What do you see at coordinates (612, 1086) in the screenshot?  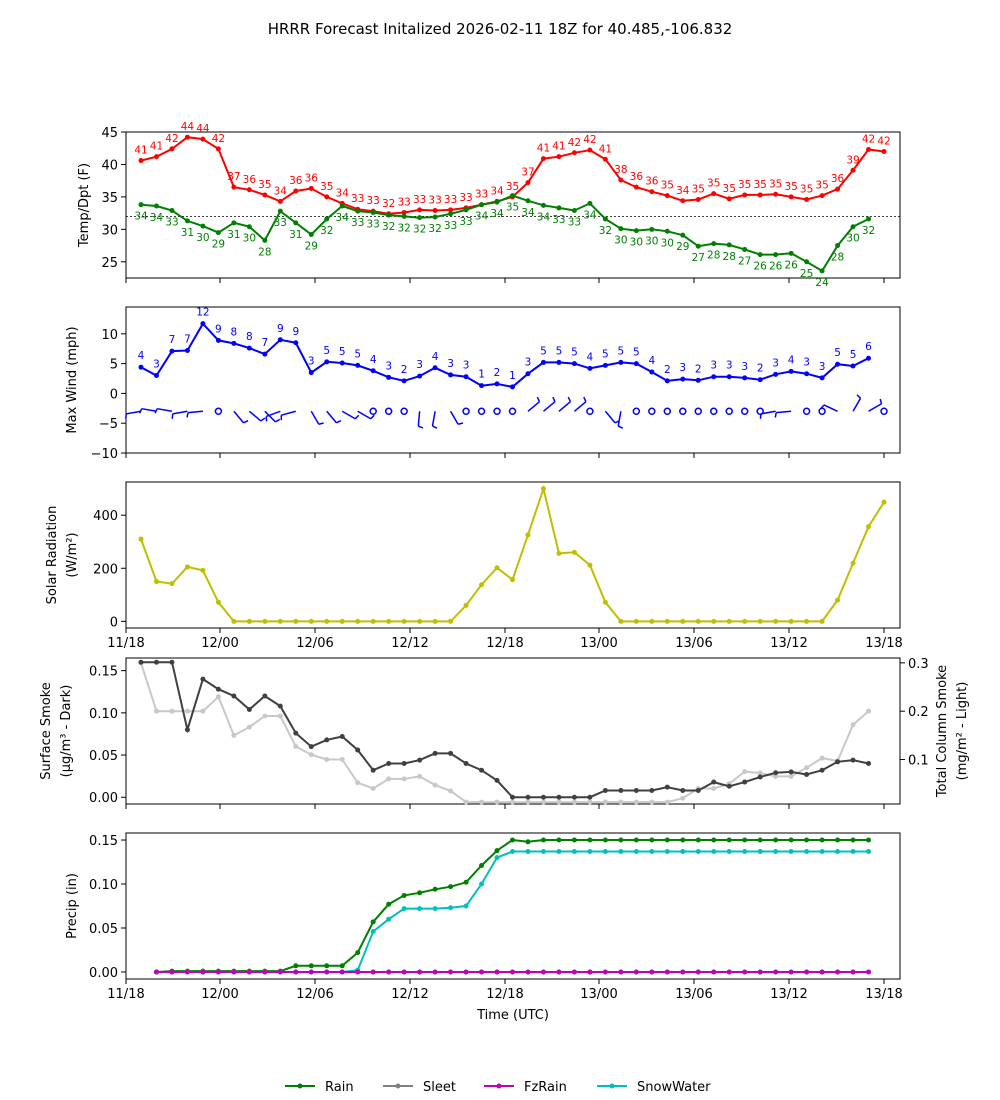 I see `legend-marker-snowwater` at bounding box center [612, 1086].